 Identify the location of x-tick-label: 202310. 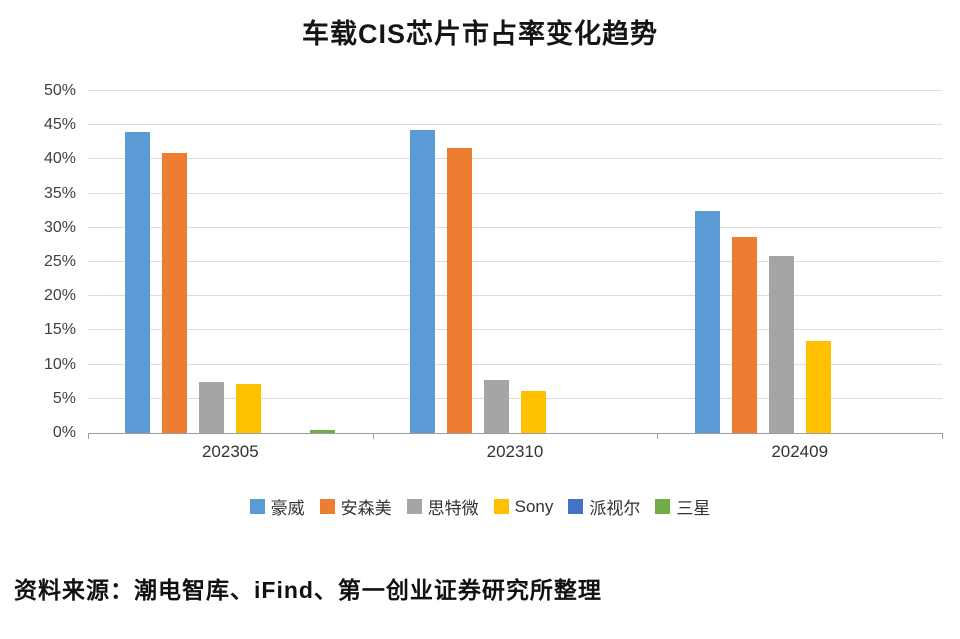
(515, 451).